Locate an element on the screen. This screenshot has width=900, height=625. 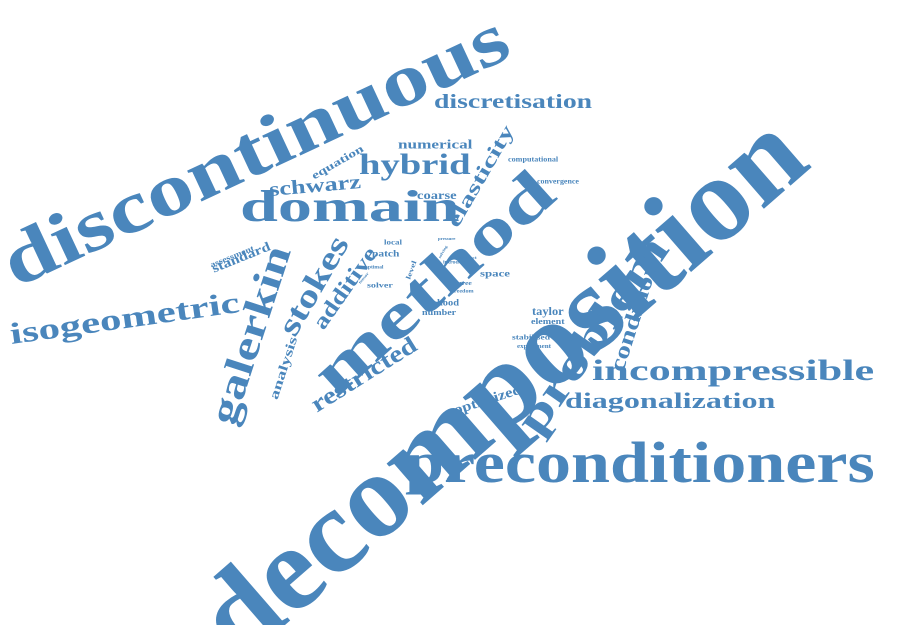
word-pressure: pressure is located at coordinates (447, 238).